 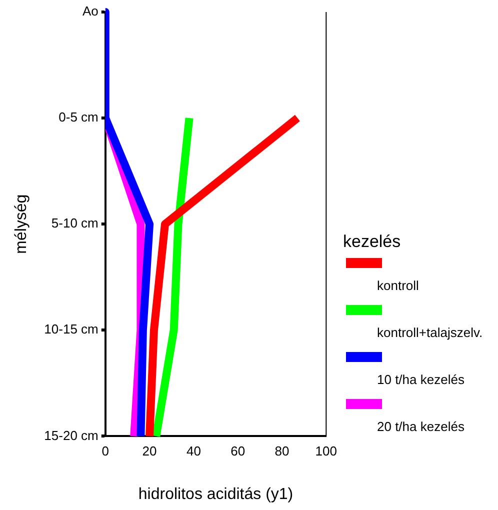 What do you see at coordinates (90, 11) in the screenshot?
I see `y-tick-label: Ao` at bounding box center [90, 11].